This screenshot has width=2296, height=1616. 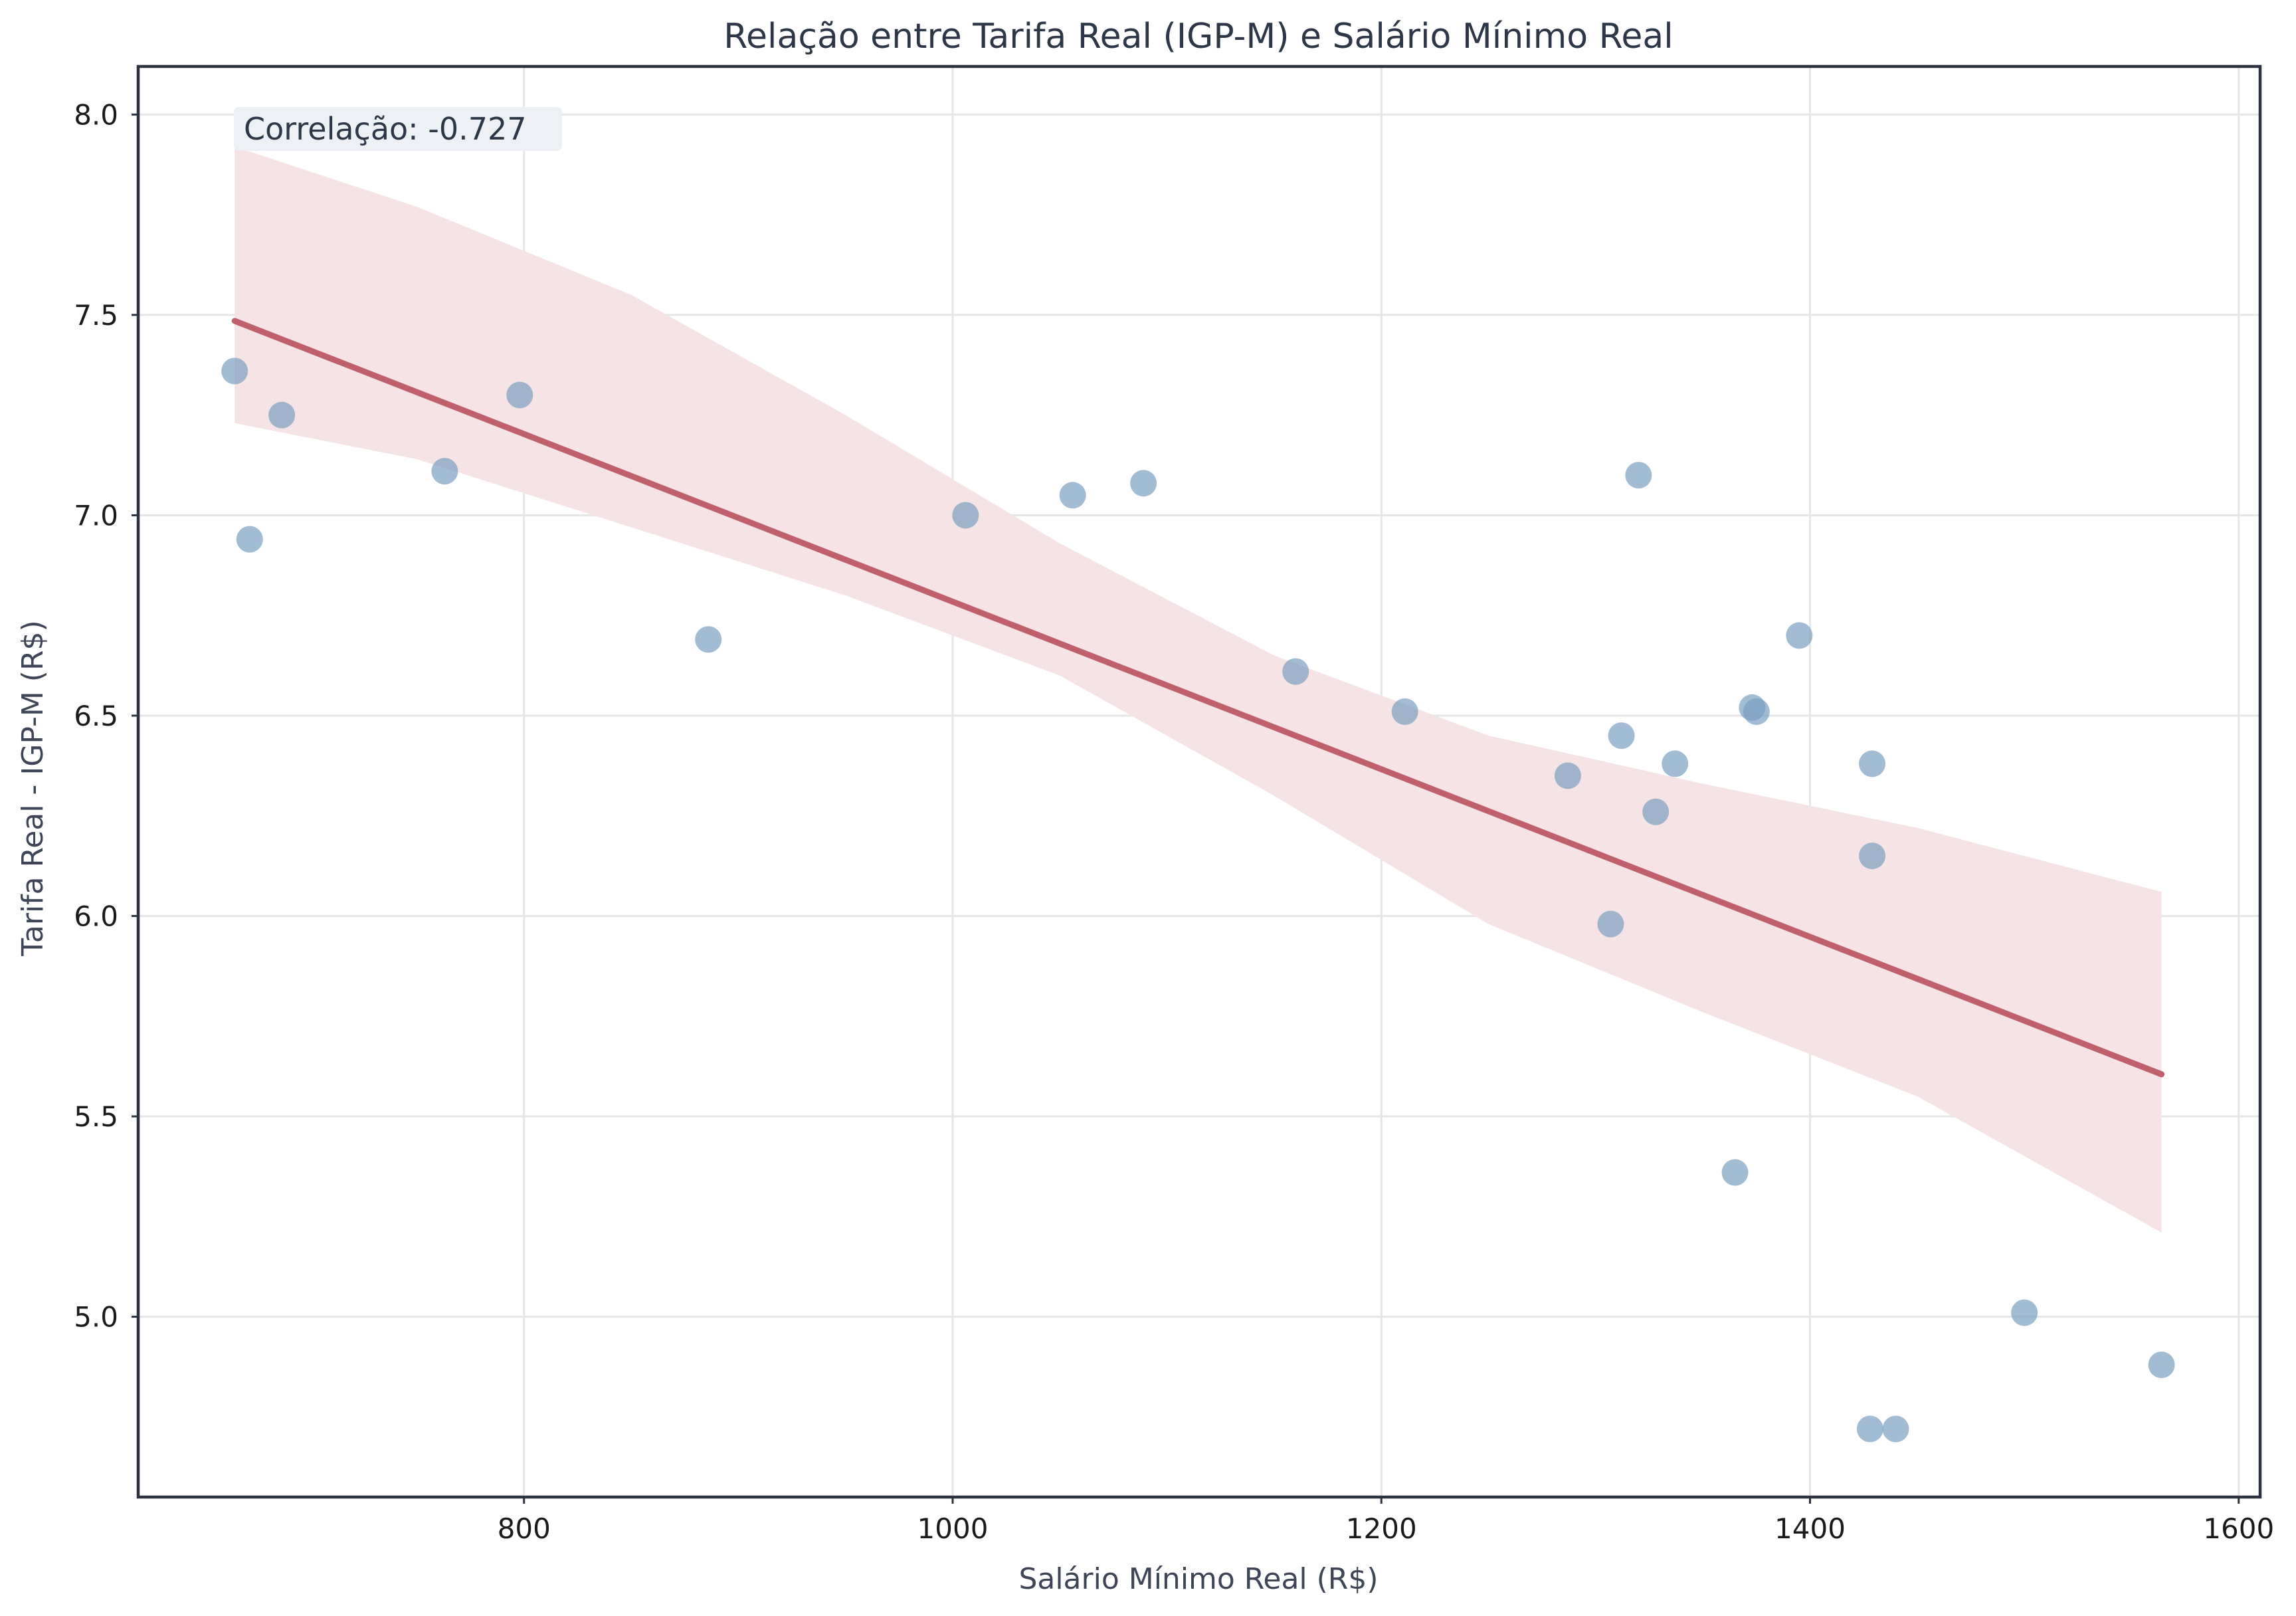 What do you see at coordinates (96, 916) in the screenshot?
I see `y-tick-label-2: 6.0` at bounding box center [96, 916].